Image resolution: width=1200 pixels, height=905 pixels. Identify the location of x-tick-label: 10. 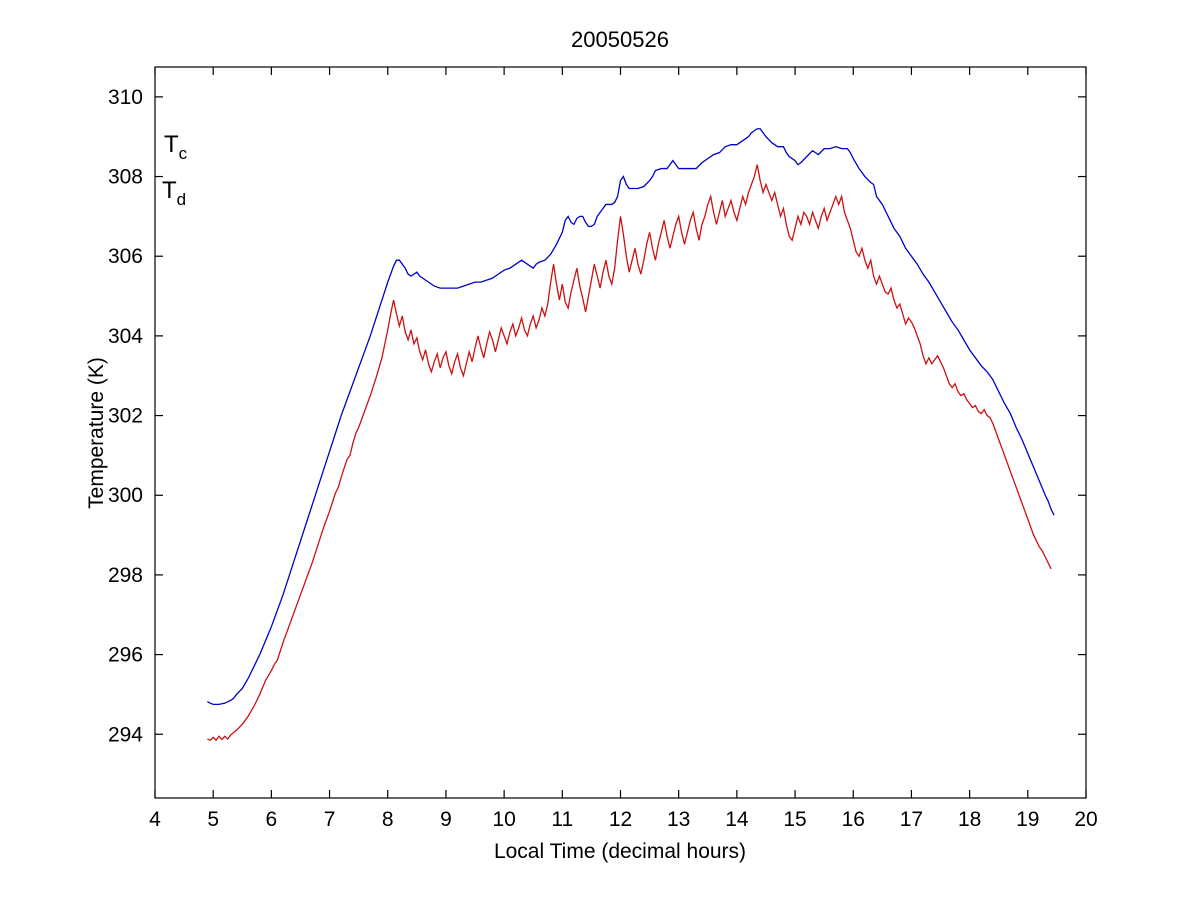
(503, 819).